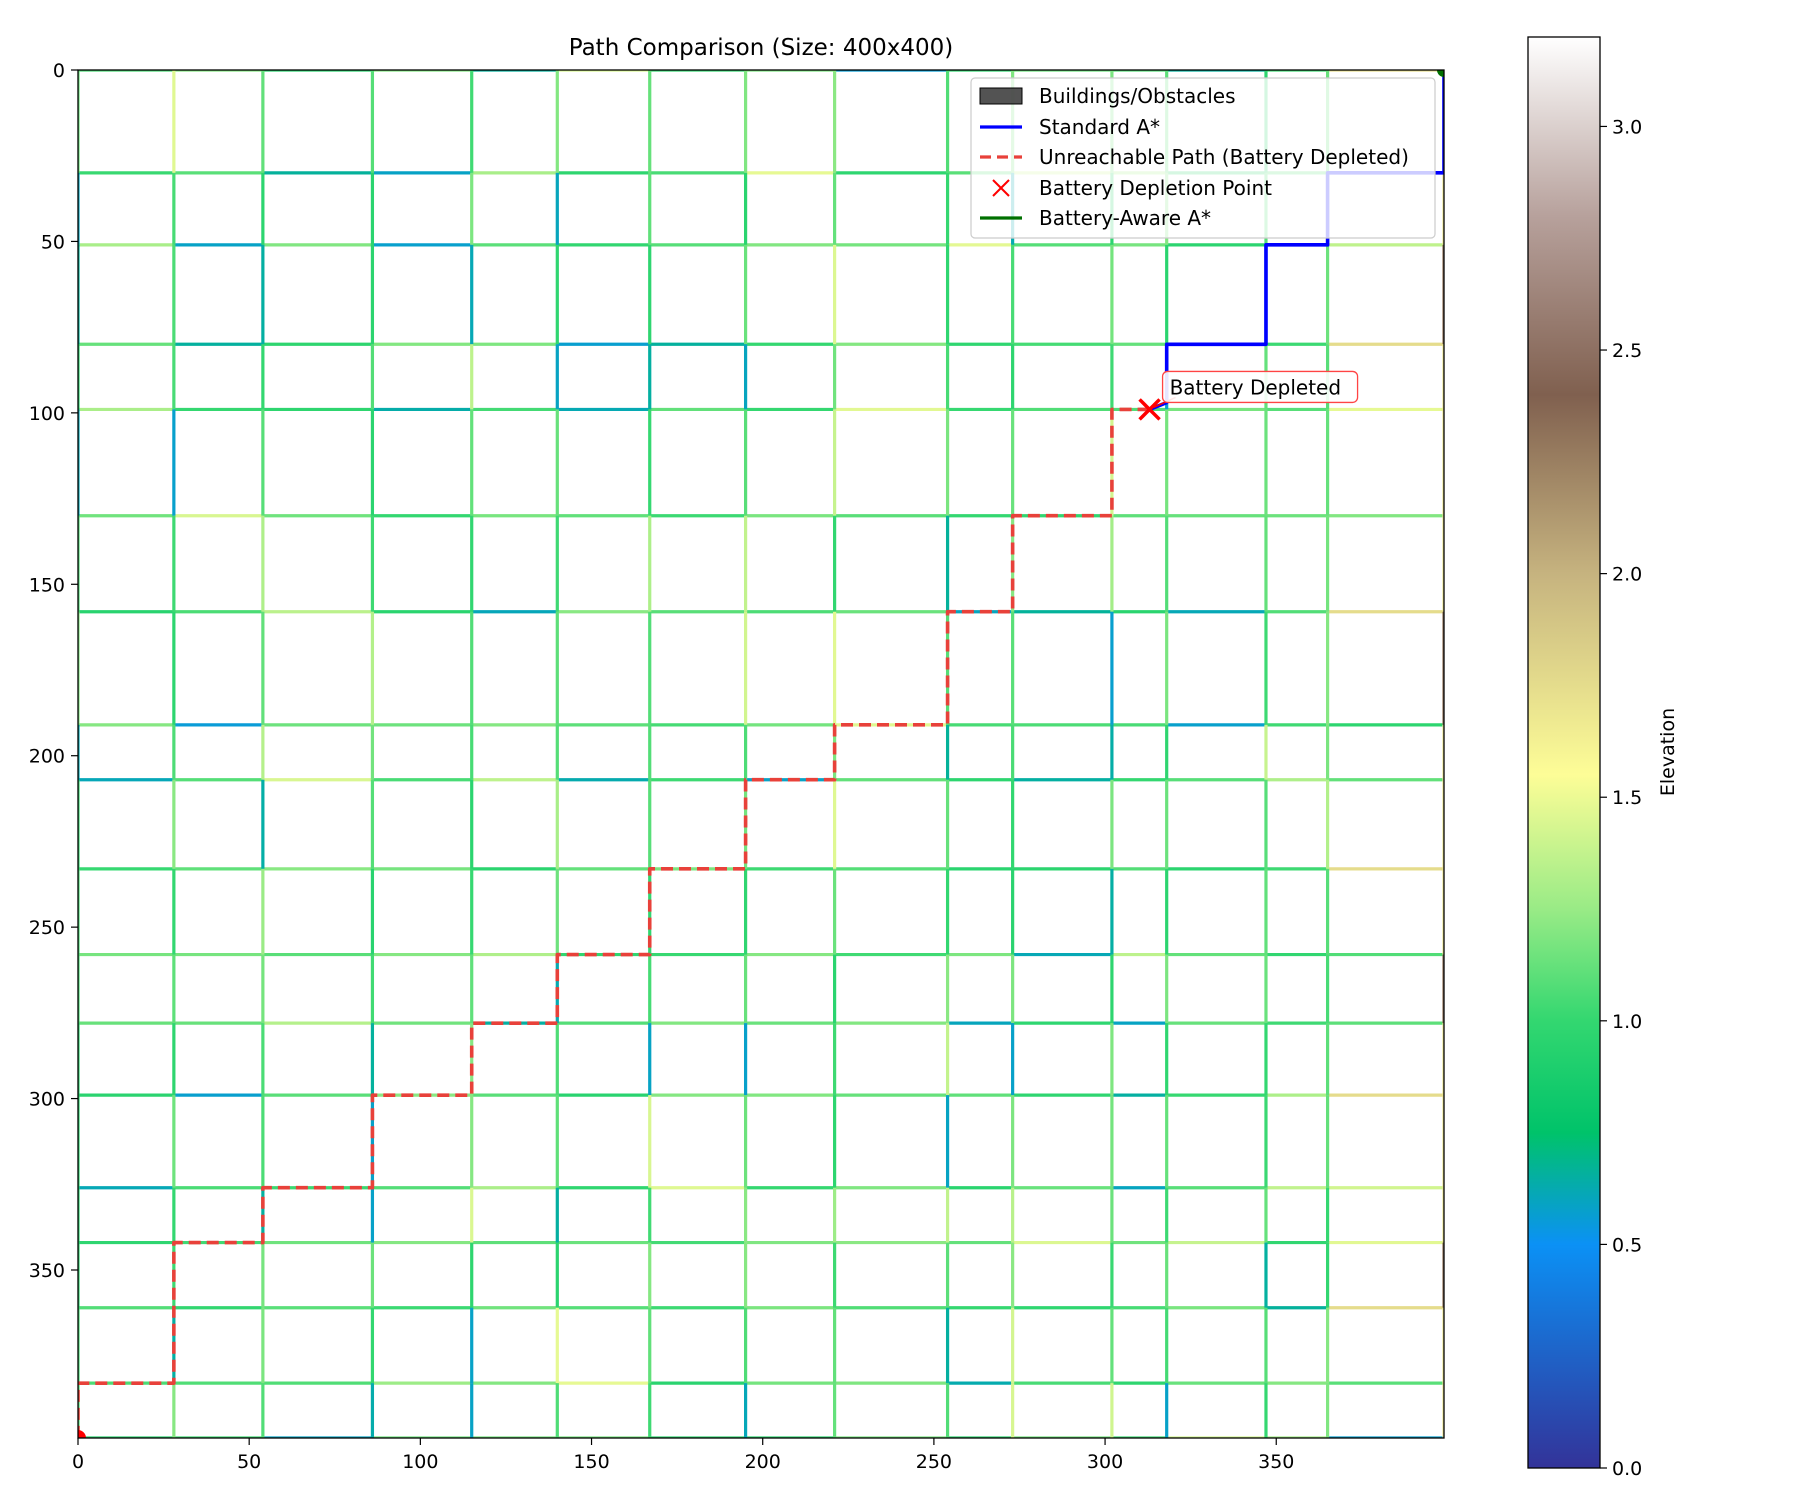 The width and height of the screenshot is (1800, 1500). Describe the element at coordinates (1125, 218) in the screenshot. I see `legend-label-battery-aware: Battery-Aware A*` at that location.